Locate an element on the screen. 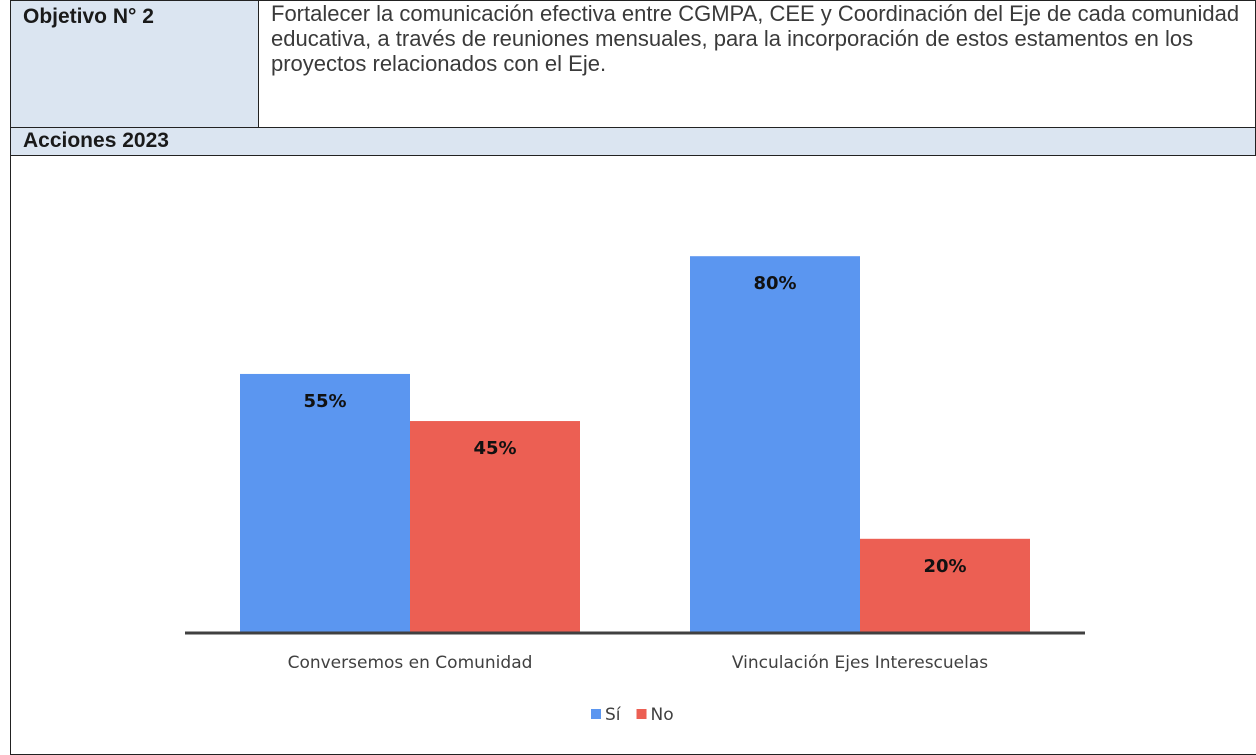 Image resolution: width=1256 pixels, height=755 pixels. legend-label: No is located at coordinates (662, 715).